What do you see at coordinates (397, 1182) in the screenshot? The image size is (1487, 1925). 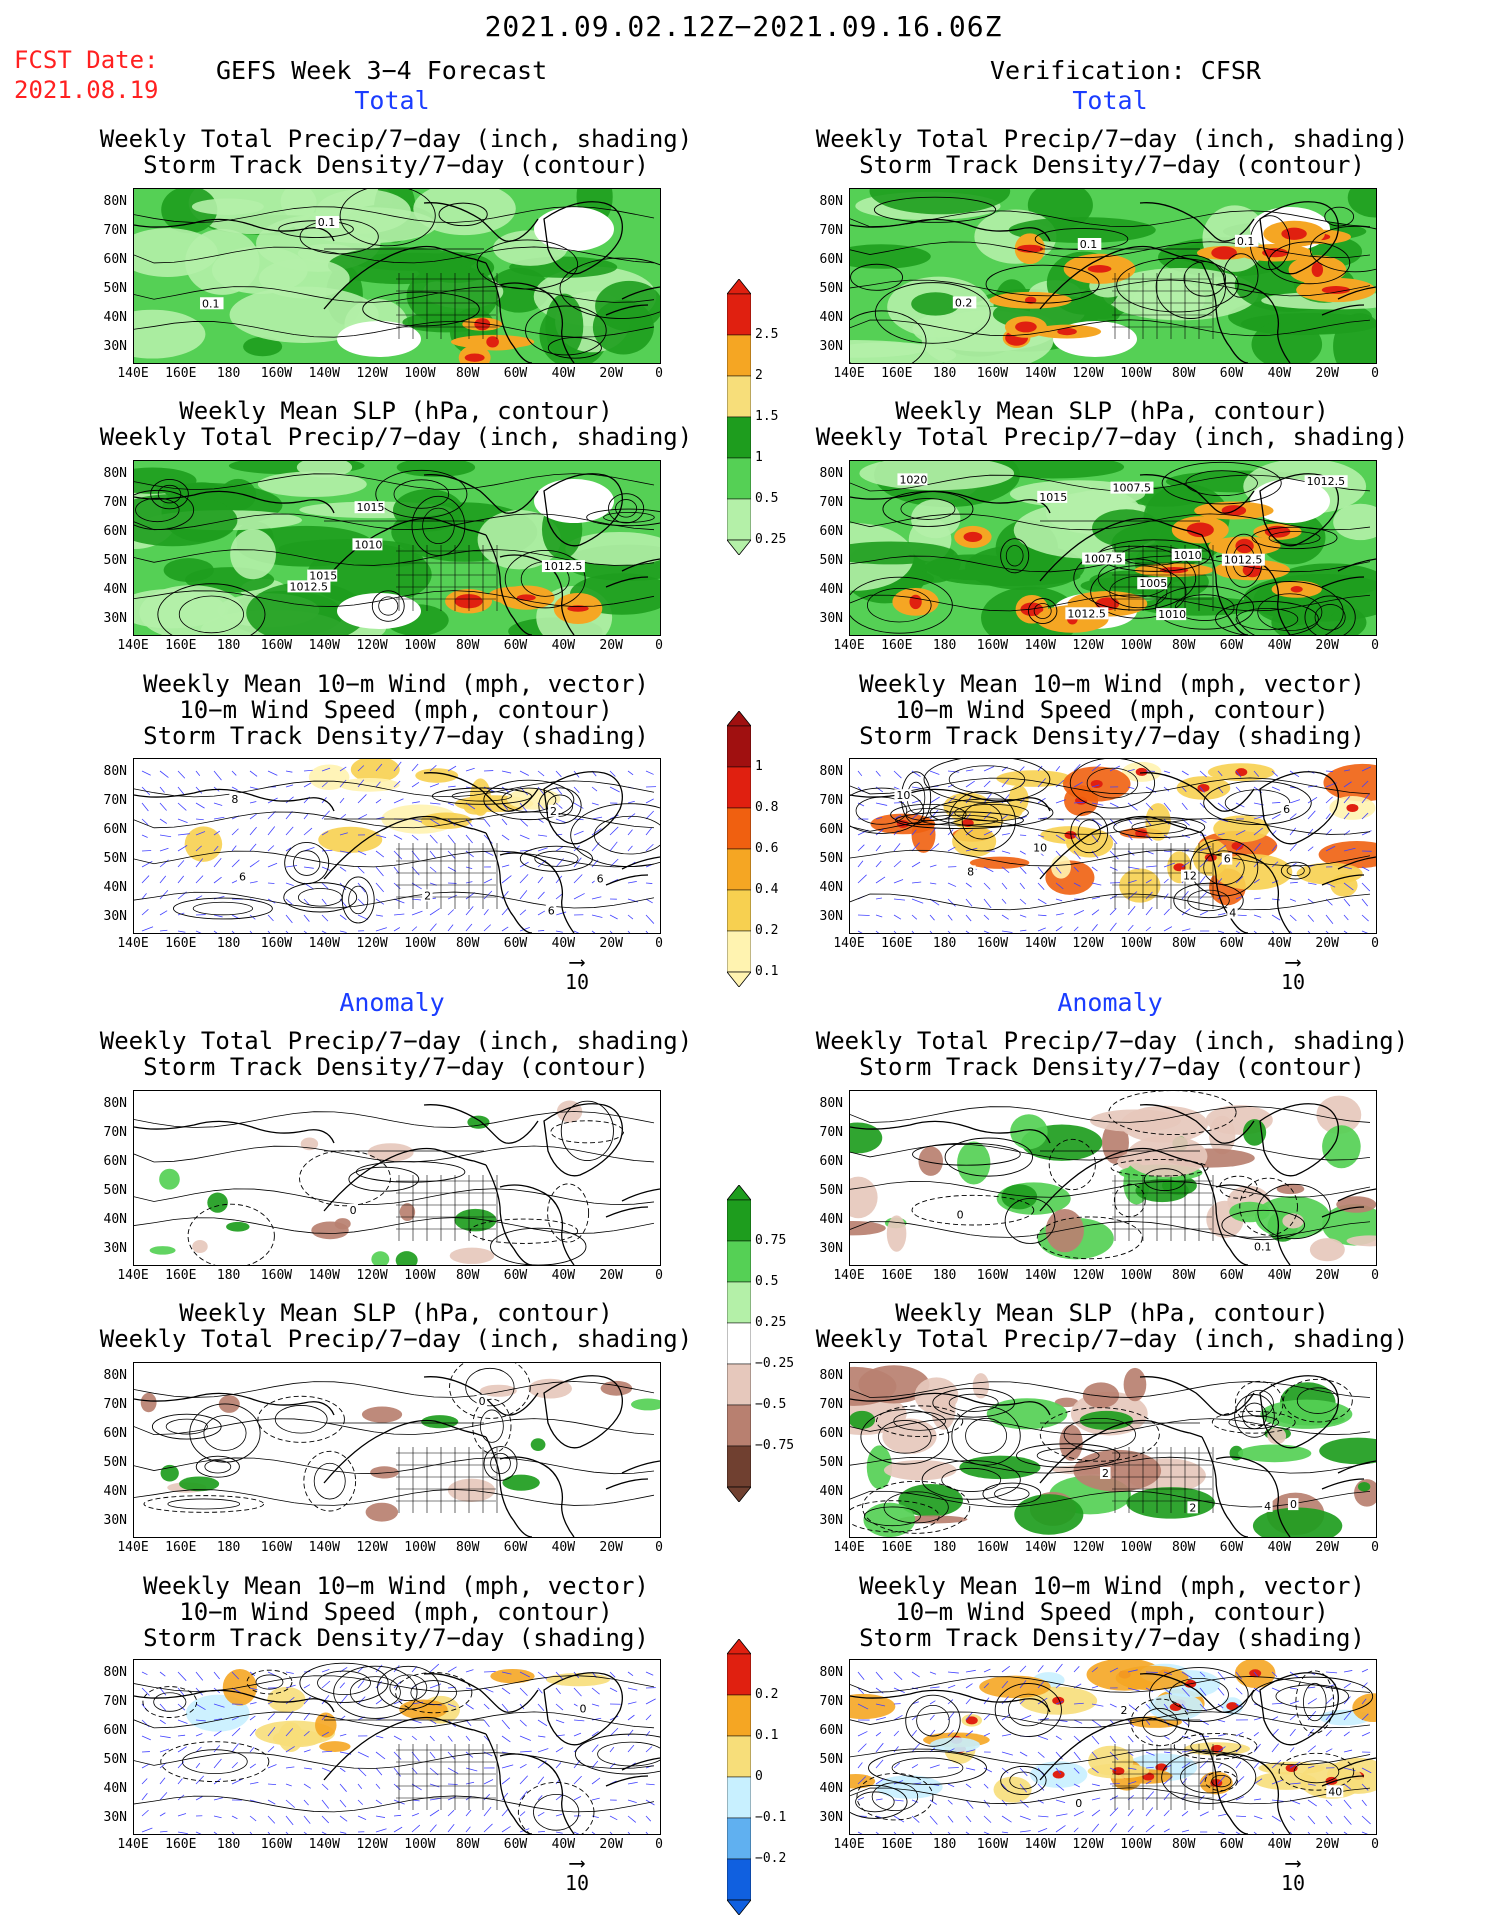 I see `map-field-p4l: 0` at bounding box center [397, 1182].